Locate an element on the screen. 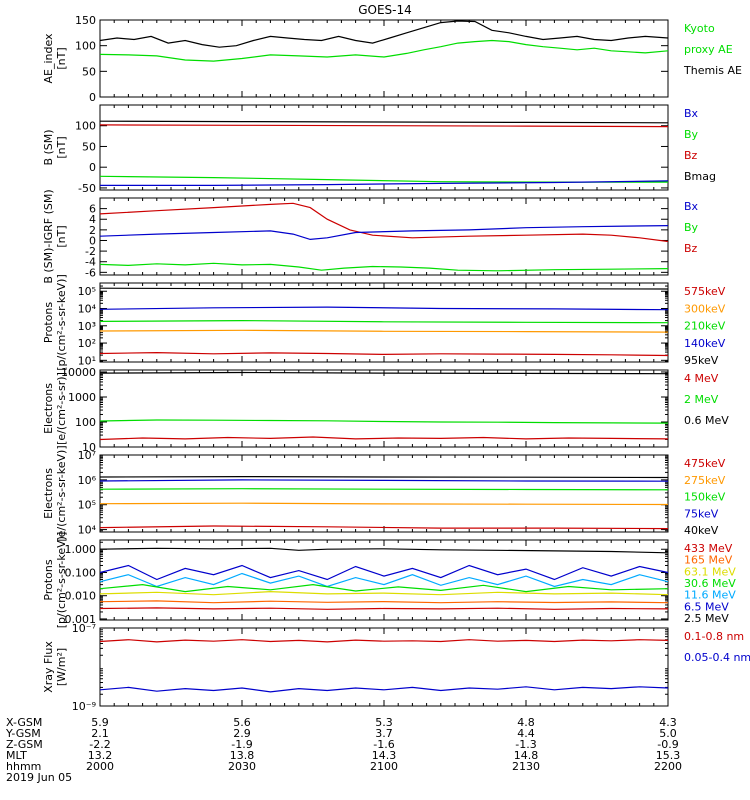 The image size is (750, 800). x-row-value: 15.3 is located at coordinates (668, 755).